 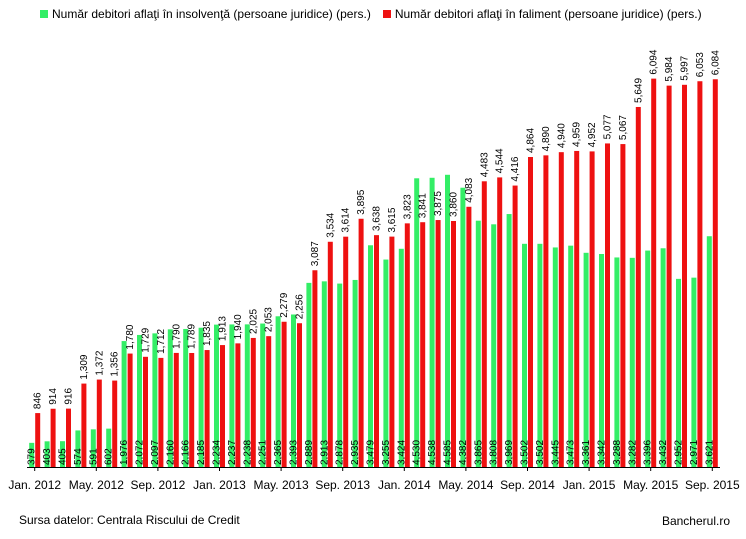 What do you see at coordinates (709, 452) in the screenshot?
I see `data-label-insolventa: 3,621` at bounding box center [709, 452].